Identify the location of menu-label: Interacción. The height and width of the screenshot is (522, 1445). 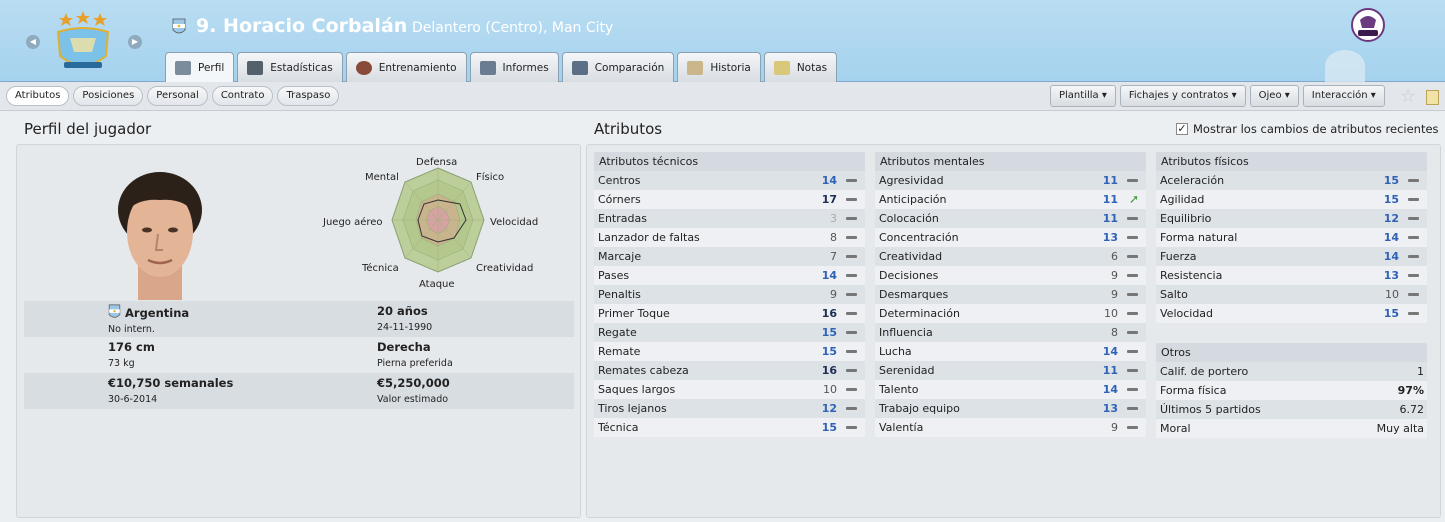
(1341, 95).